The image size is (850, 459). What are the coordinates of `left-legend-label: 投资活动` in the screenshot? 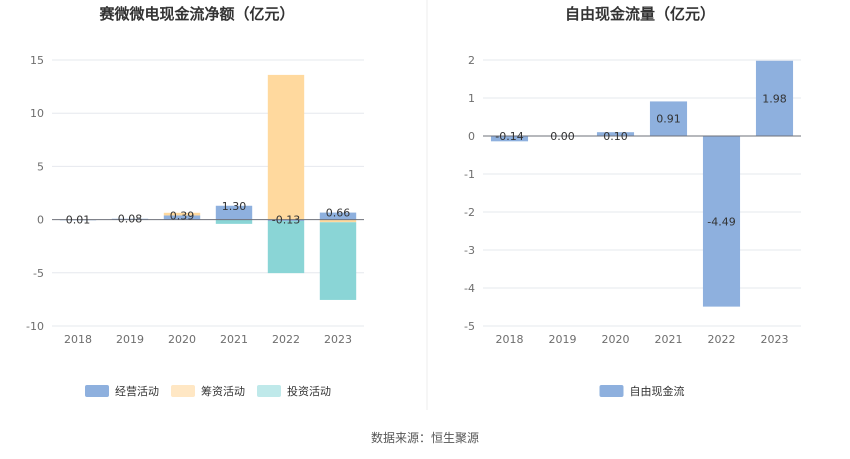 It's located at (309, 391).